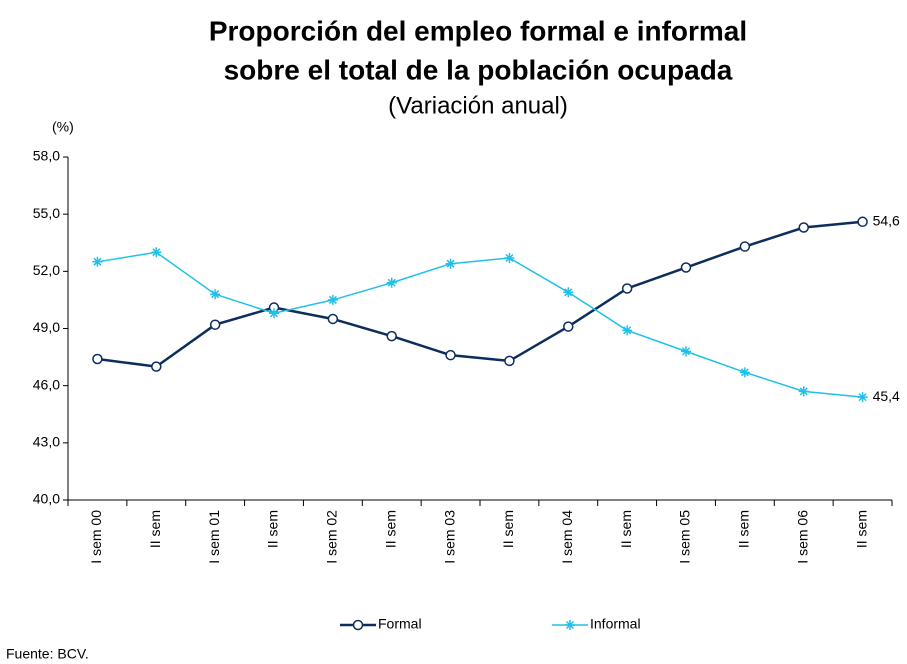 The image size is (907, 664). What do you see at coordinates (567, 537) in the screenshot?
I see `x-tick-label: I sem 04` at bounding box center [567, 537].